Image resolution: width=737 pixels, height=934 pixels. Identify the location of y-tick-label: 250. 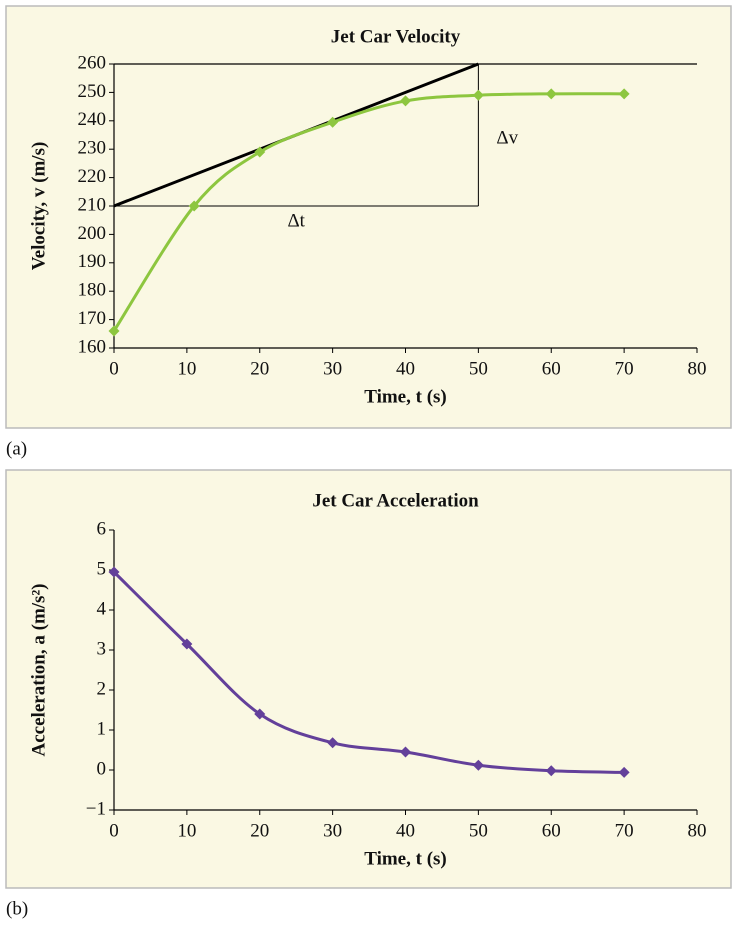
(92, 91).